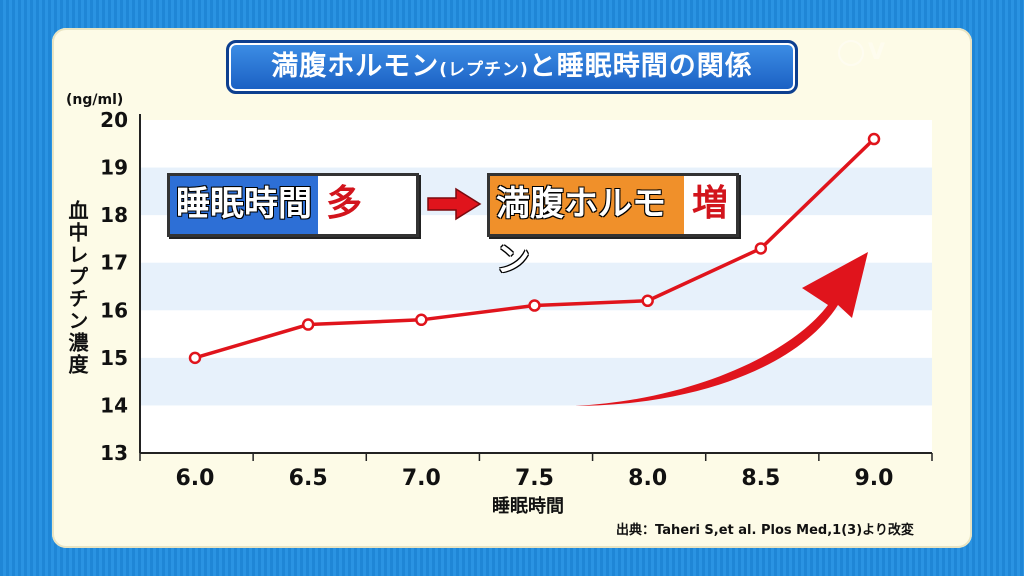  What do you see at coordinates (536, 381) in the screenshot?
I see `grid-band` at bounding box center [536, 381].